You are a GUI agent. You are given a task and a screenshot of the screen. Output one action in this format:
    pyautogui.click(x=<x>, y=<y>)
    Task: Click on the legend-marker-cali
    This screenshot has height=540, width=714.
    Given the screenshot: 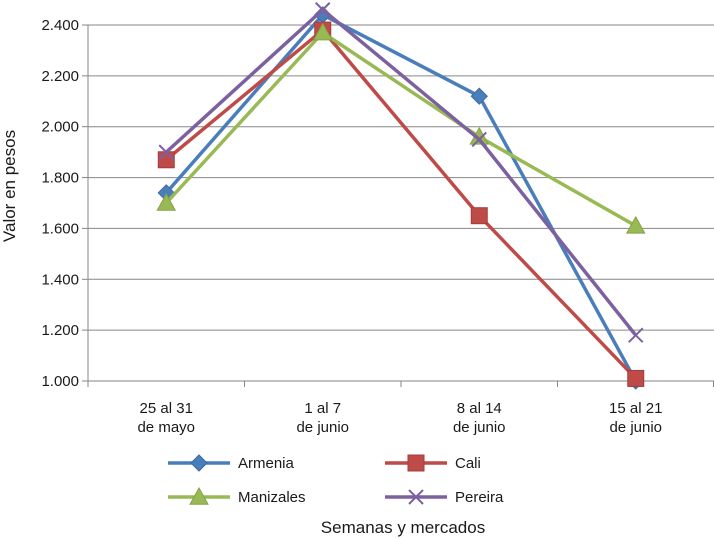 What is the action you would take?
    pyautogui.click(x=416, y=463)
    